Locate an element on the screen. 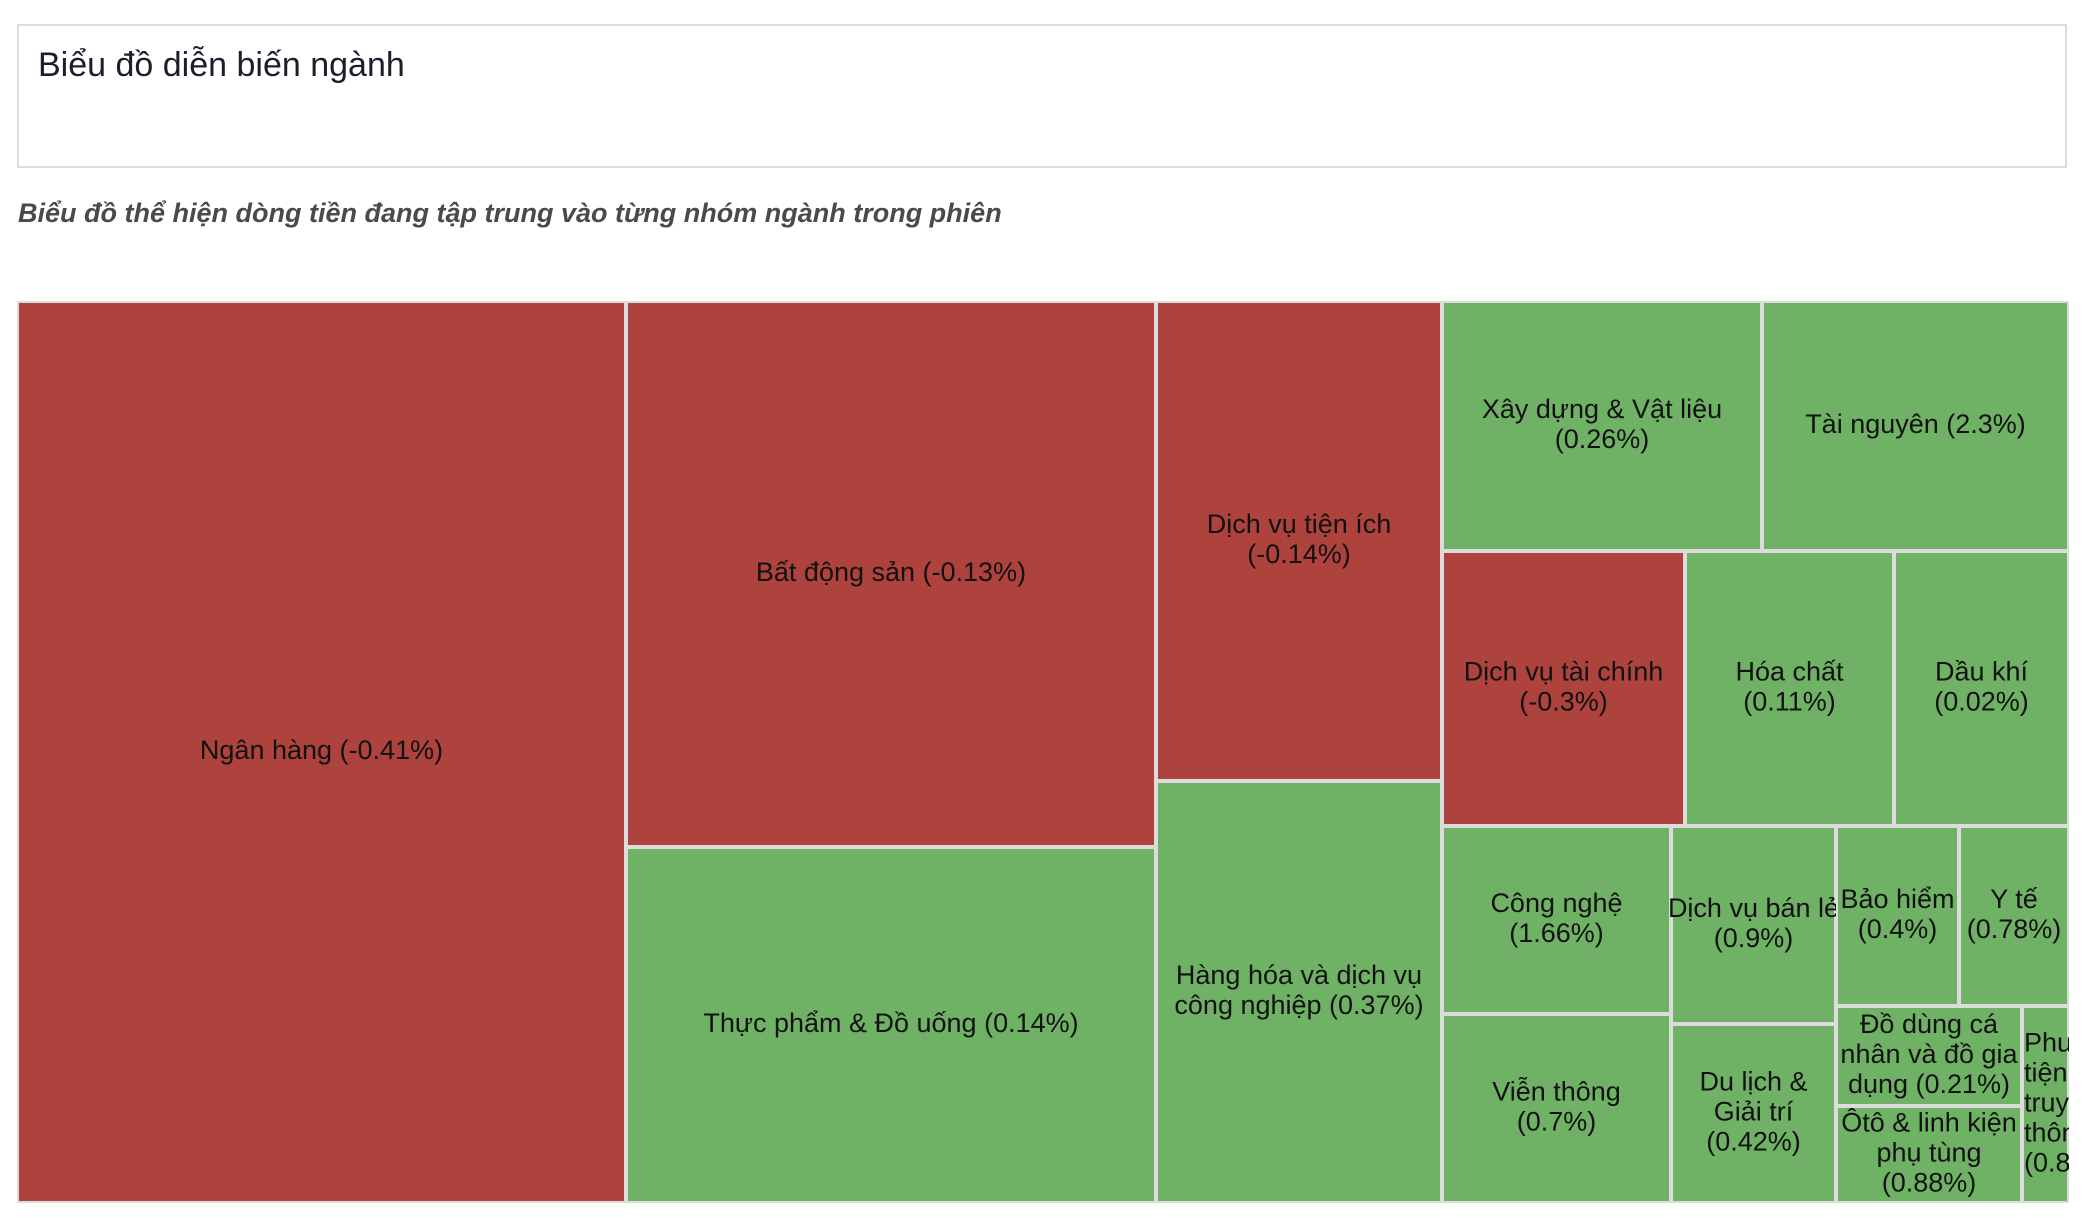 This screenshot has width=2087, height=1220. tile-hoa-chat: Hóa chất(0.11%) is located at coordinates (1789, 688).